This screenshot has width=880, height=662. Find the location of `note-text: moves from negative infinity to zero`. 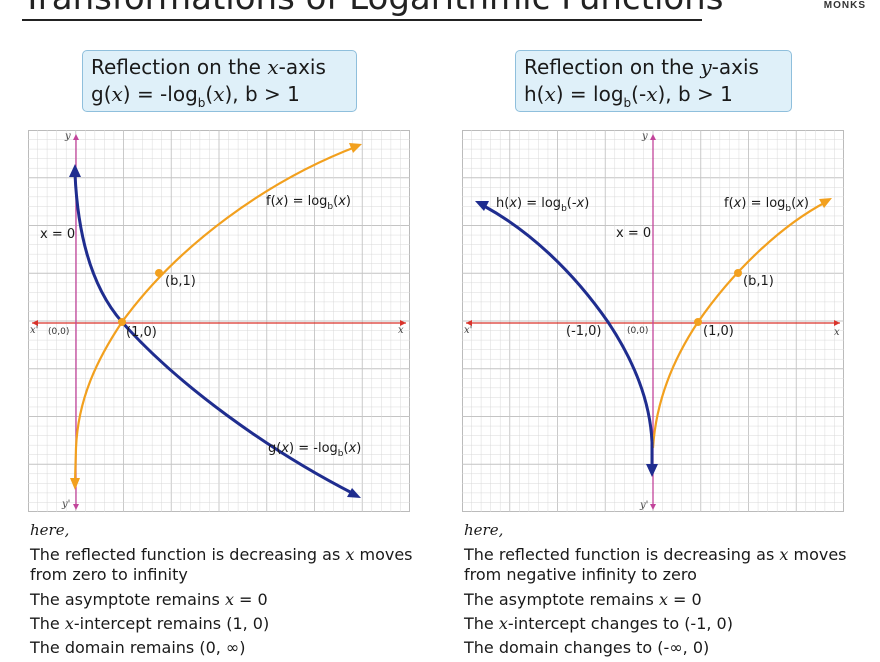

note-text: moves from negative infinity to zero is located at coordinates (655, 564).